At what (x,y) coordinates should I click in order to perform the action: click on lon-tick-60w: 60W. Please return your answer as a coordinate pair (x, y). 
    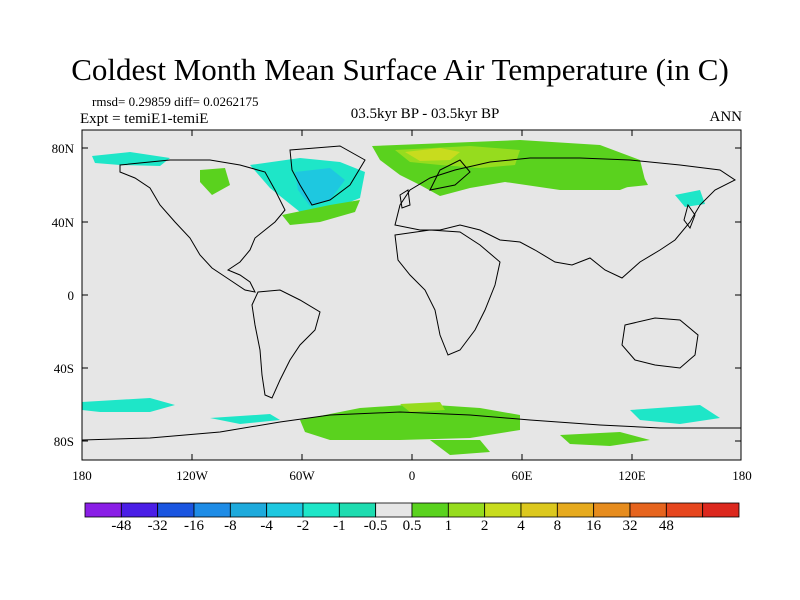
    Looking at the image, I should click on (302, 475).